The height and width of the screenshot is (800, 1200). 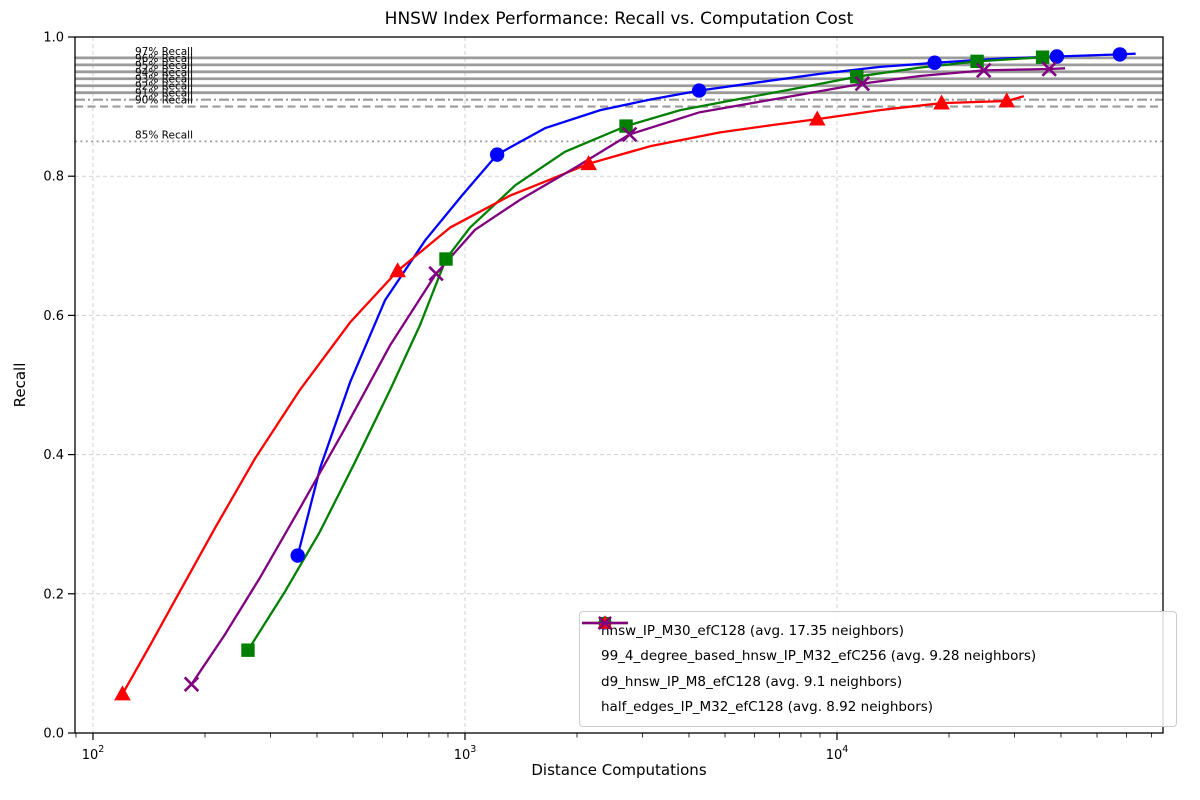 I want to click on reference-line-label: 93% Recall, so click(x=164, y=80).